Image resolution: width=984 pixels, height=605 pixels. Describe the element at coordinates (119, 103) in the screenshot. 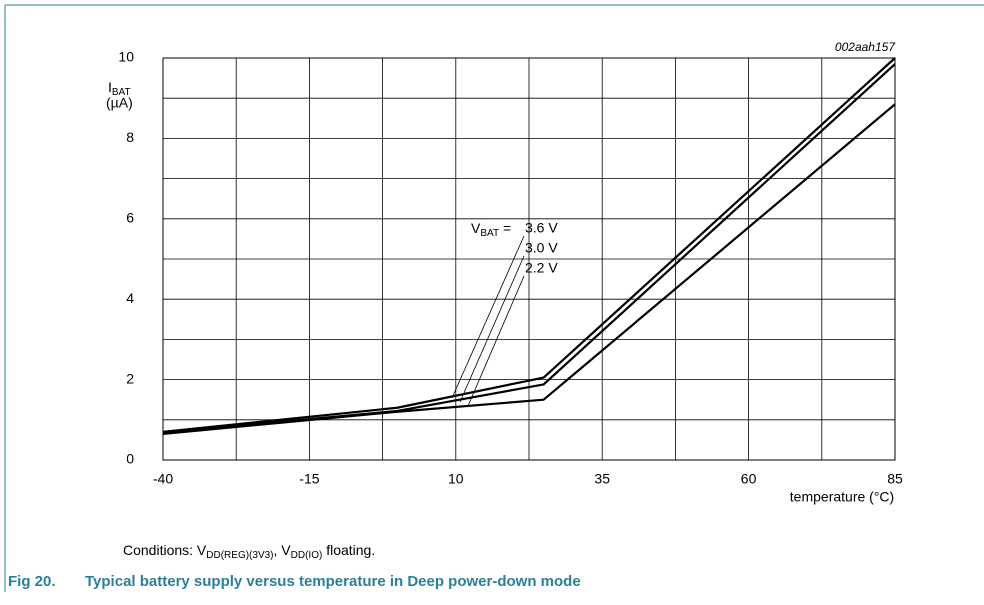

I see `y-axis-unit: (µA)` at that location.